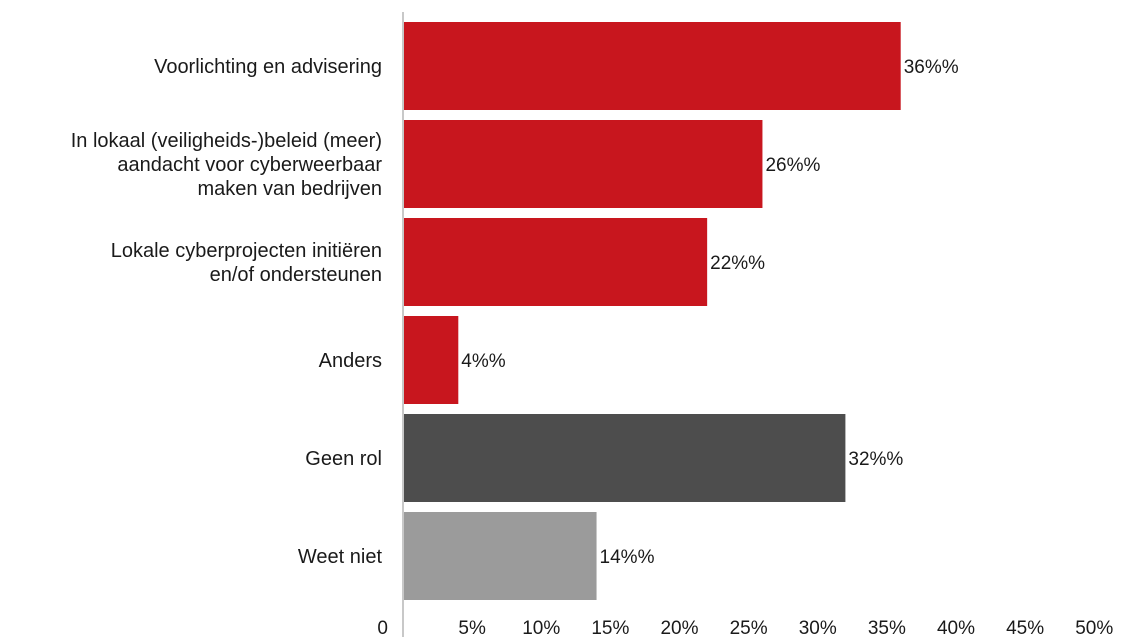 This screenshot has height=637, width=1135. I want to click on category-label-line: Voorlichting en advisering, so click(268, 67).